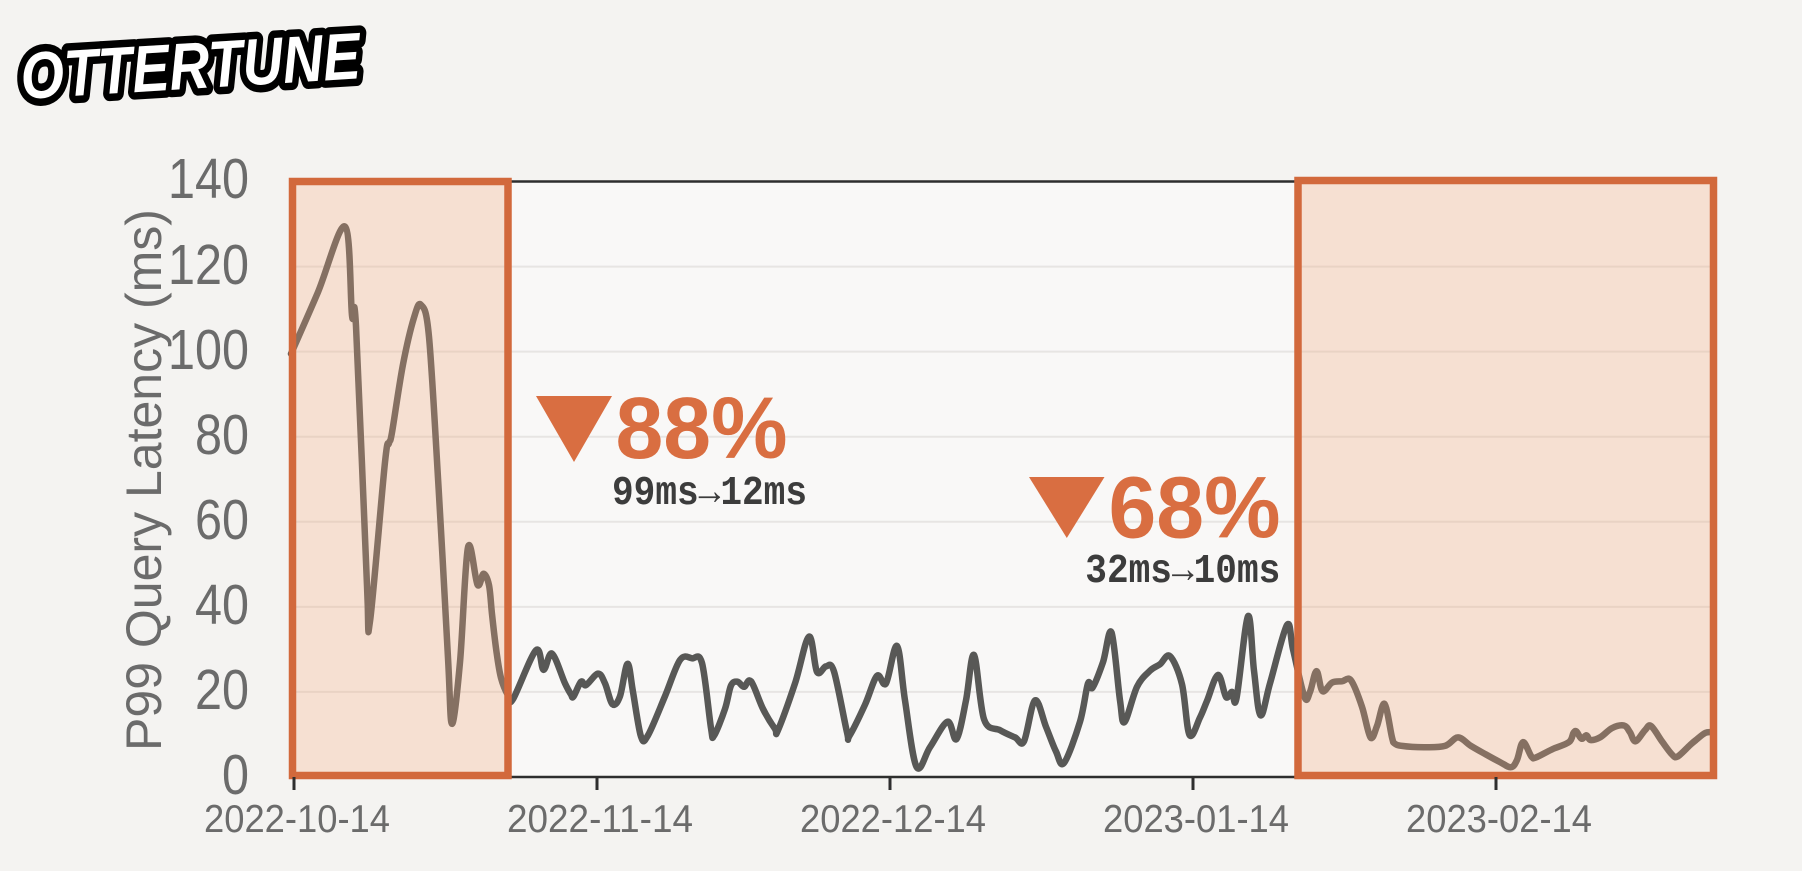  What do you see at coordinates (208, 350) in the screenshot?
I see `svg-text: 100` at bounding box center [208, 350].